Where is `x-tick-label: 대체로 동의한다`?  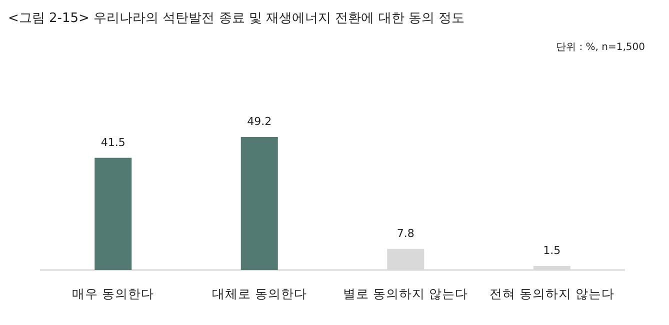 x-tick-label: 대체로 동의한다 is located at coordinates (259, 293).